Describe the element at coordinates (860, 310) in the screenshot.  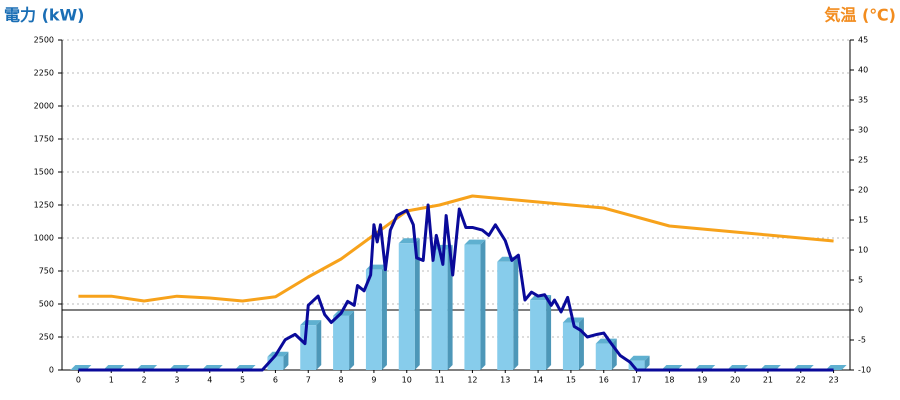
I see `y2-tick-label: 0` at that location.